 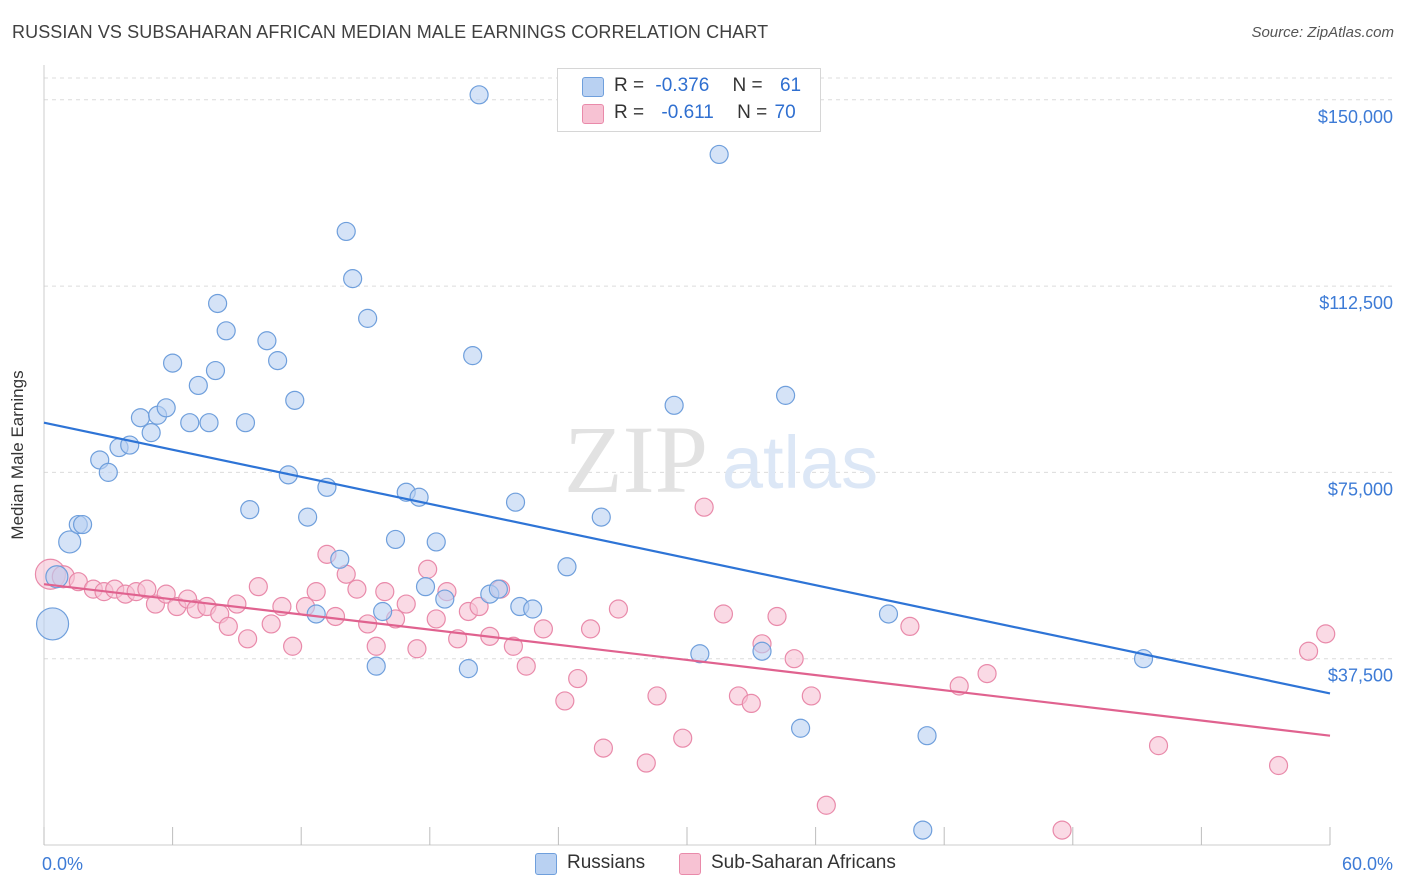 What do you see at coordinates (690, 864) in the screenshot?
I see `africans-legend-swatch` at bounding box center [690, 864].